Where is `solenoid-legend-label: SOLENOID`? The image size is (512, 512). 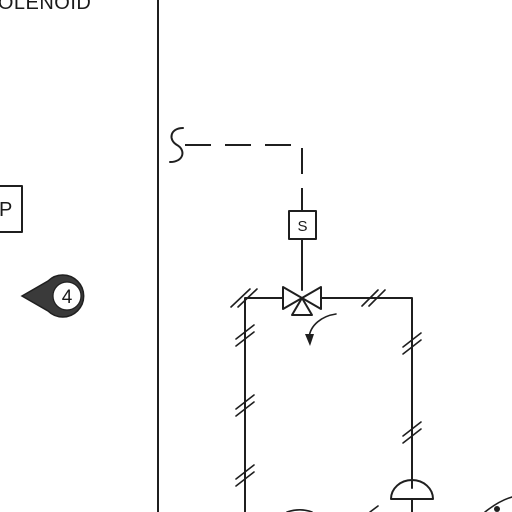
solenoid-legend-label: SOLENOID is located at coordinates (45, 7).